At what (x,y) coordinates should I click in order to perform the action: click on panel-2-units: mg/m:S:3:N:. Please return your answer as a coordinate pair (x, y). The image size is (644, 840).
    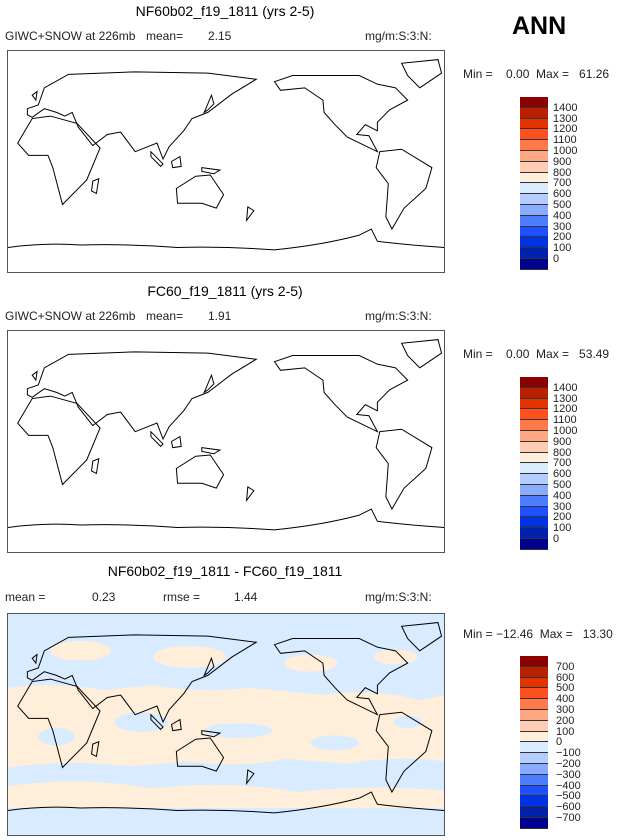
    Looking at the image, I should click on (398, 316).